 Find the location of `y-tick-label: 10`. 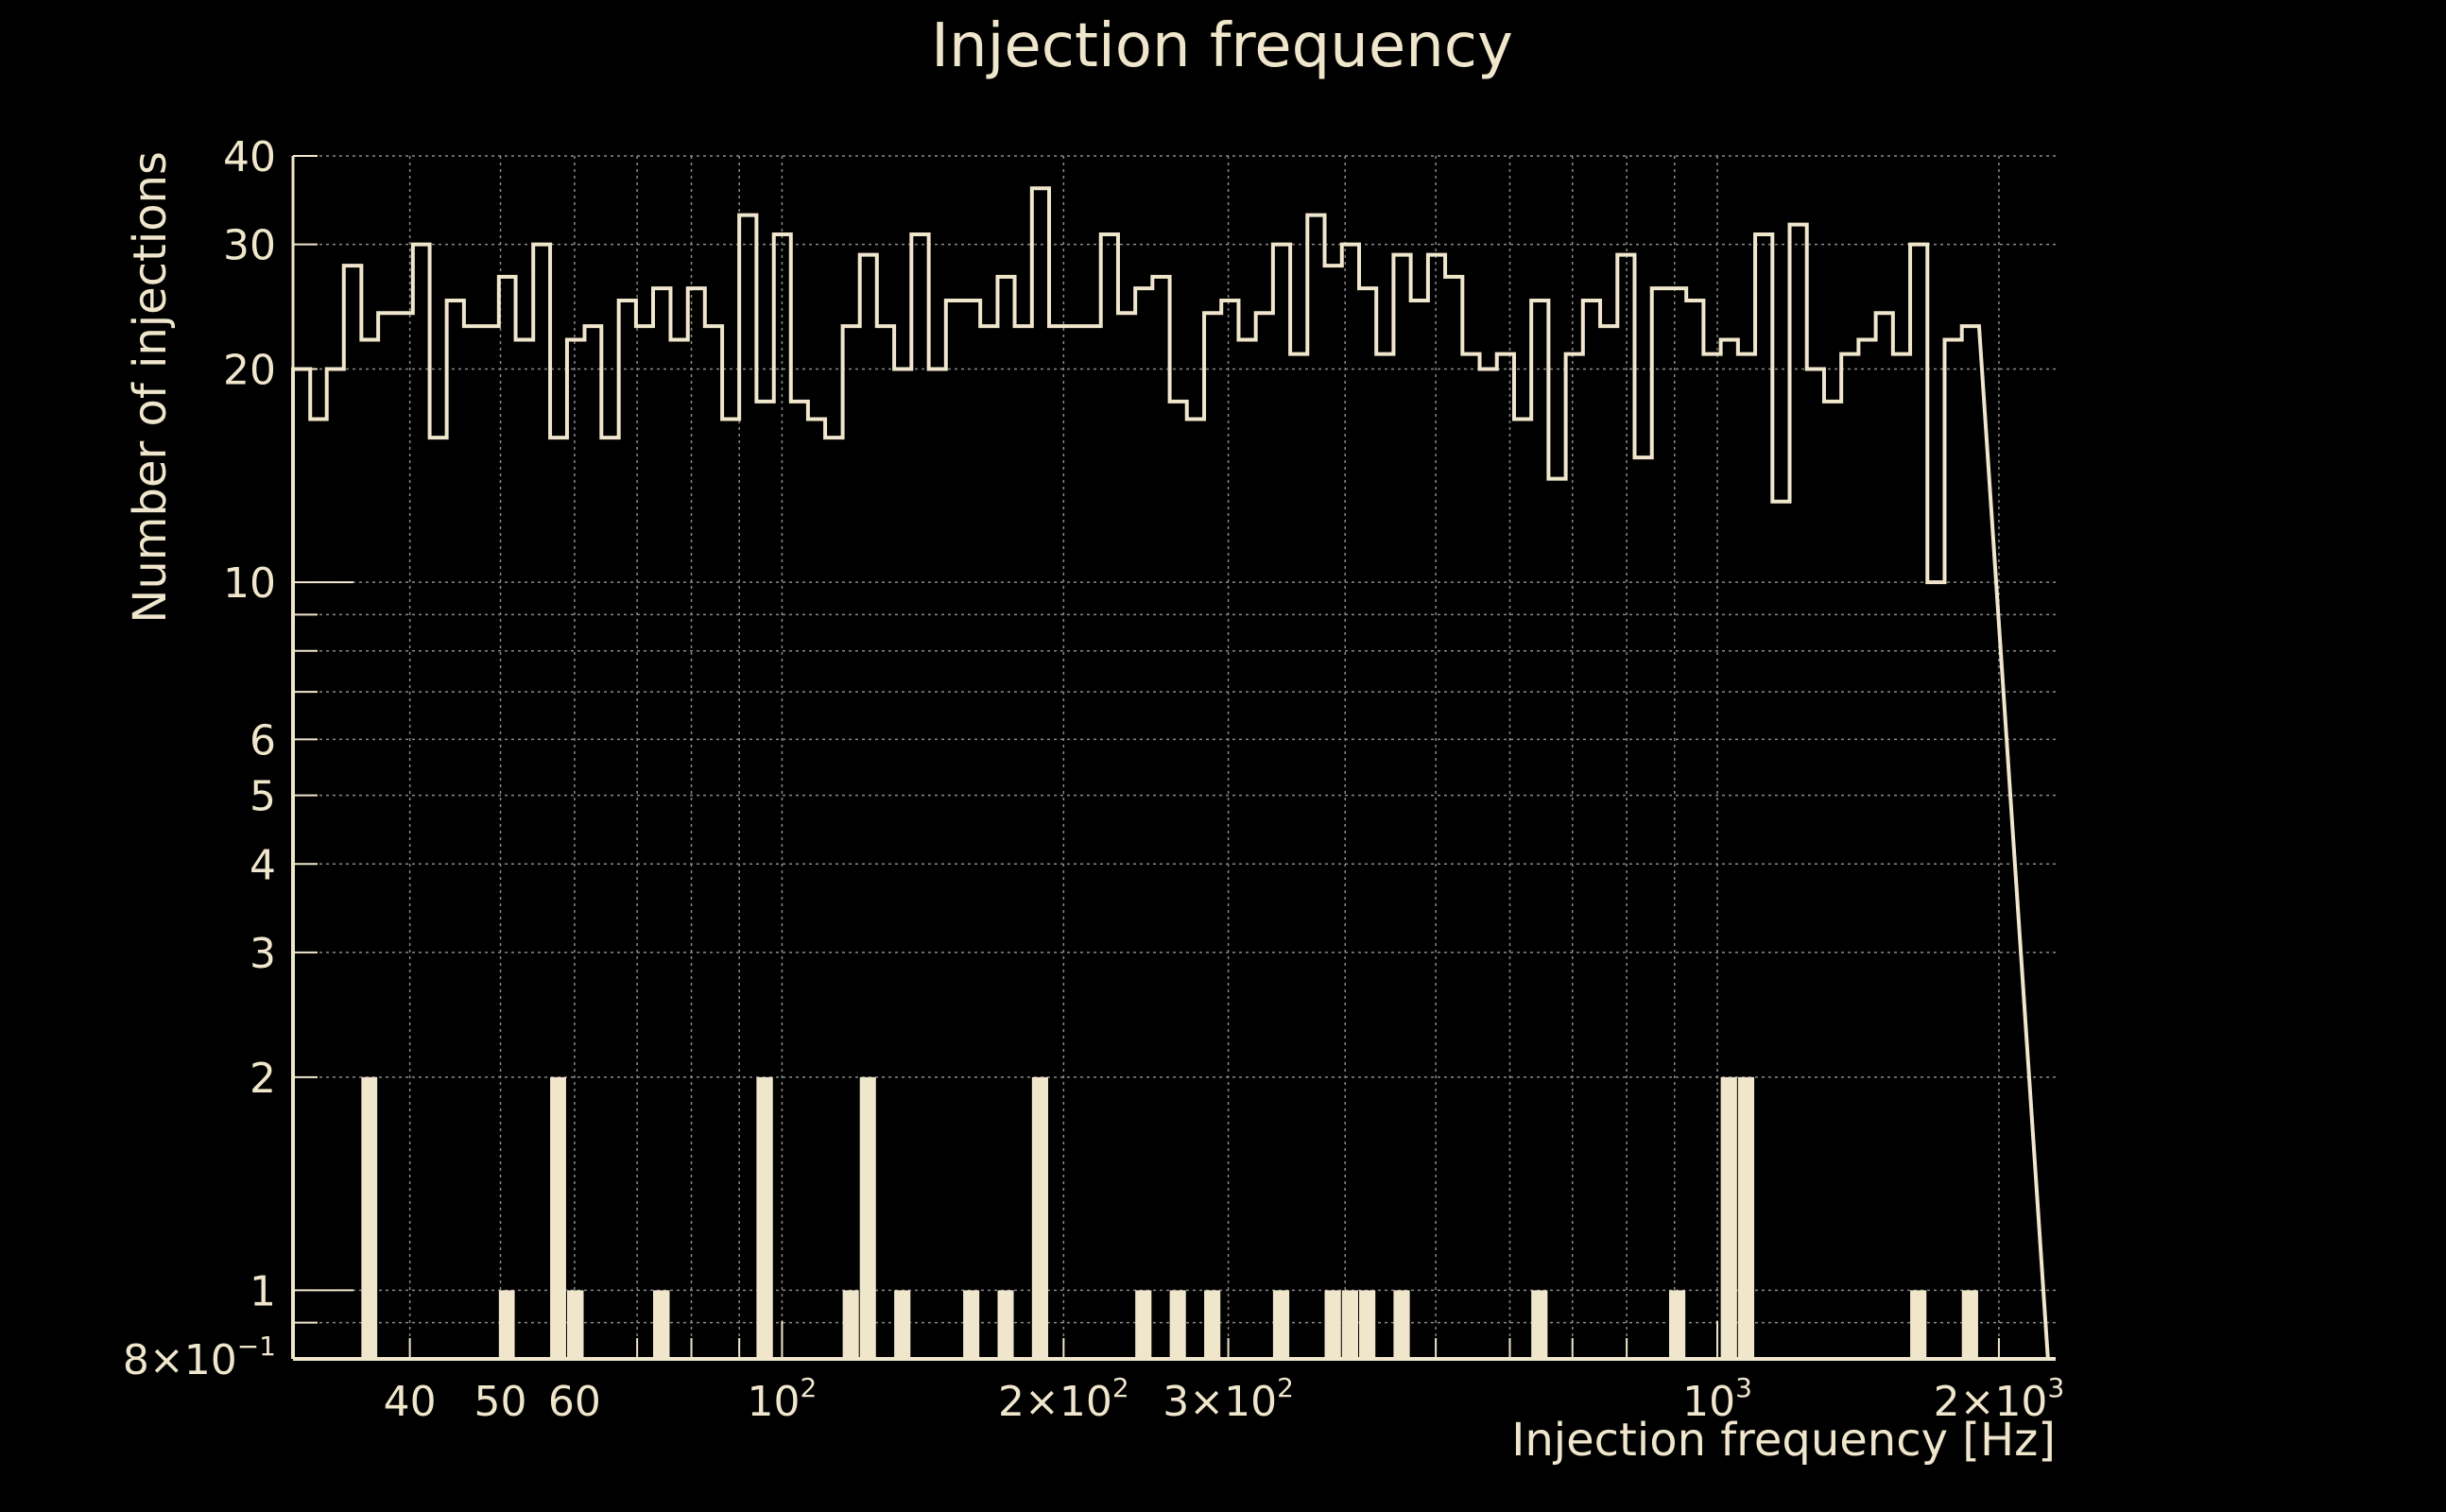

y-tick-label: 10 is located at coordinates (249, 583).